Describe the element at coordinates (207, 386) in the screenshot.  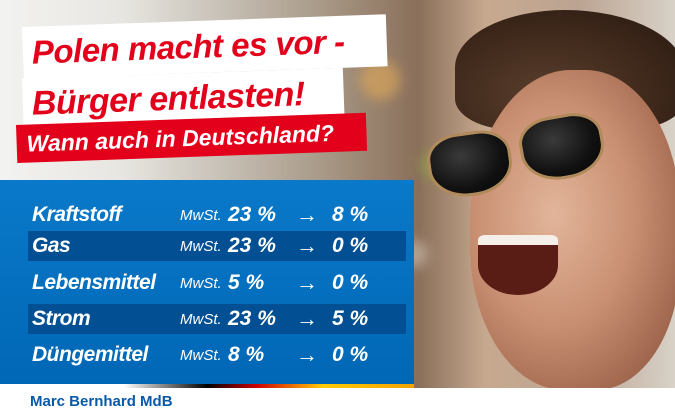
I see `german-flag-stripe` at that location.